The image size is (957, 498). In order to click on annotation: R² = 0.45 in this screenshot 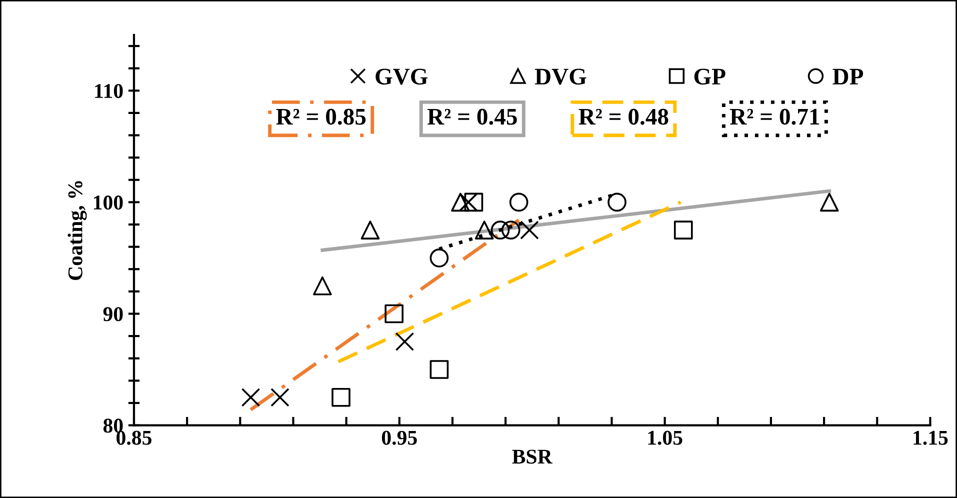, I will do `click(472, 116)`.